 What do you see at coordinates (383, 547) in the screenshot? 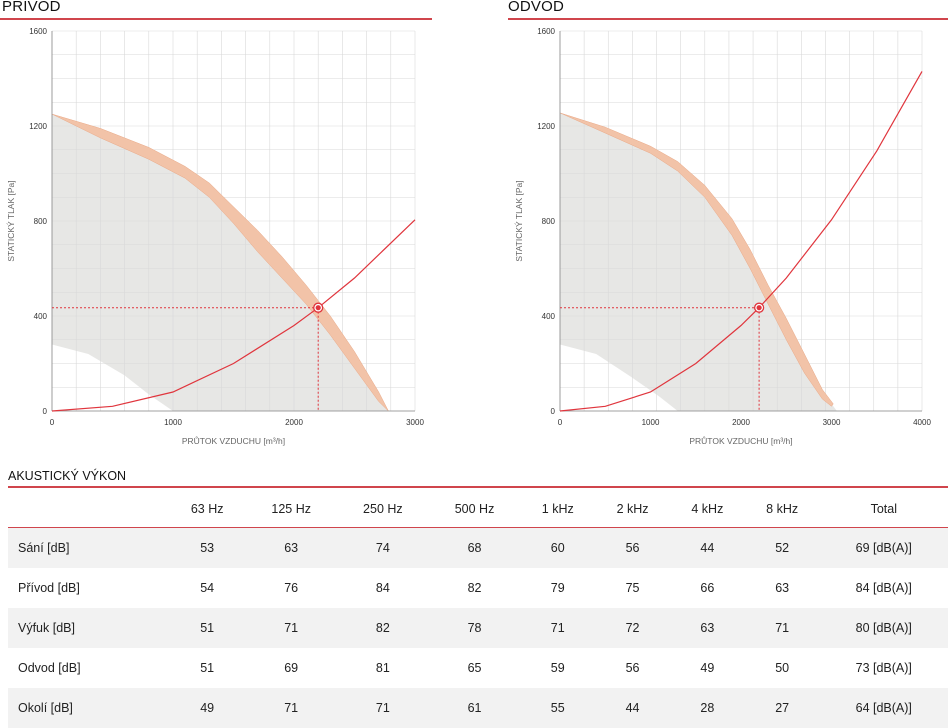
I see `table-cell: 74` at bounding box center [383, 547].